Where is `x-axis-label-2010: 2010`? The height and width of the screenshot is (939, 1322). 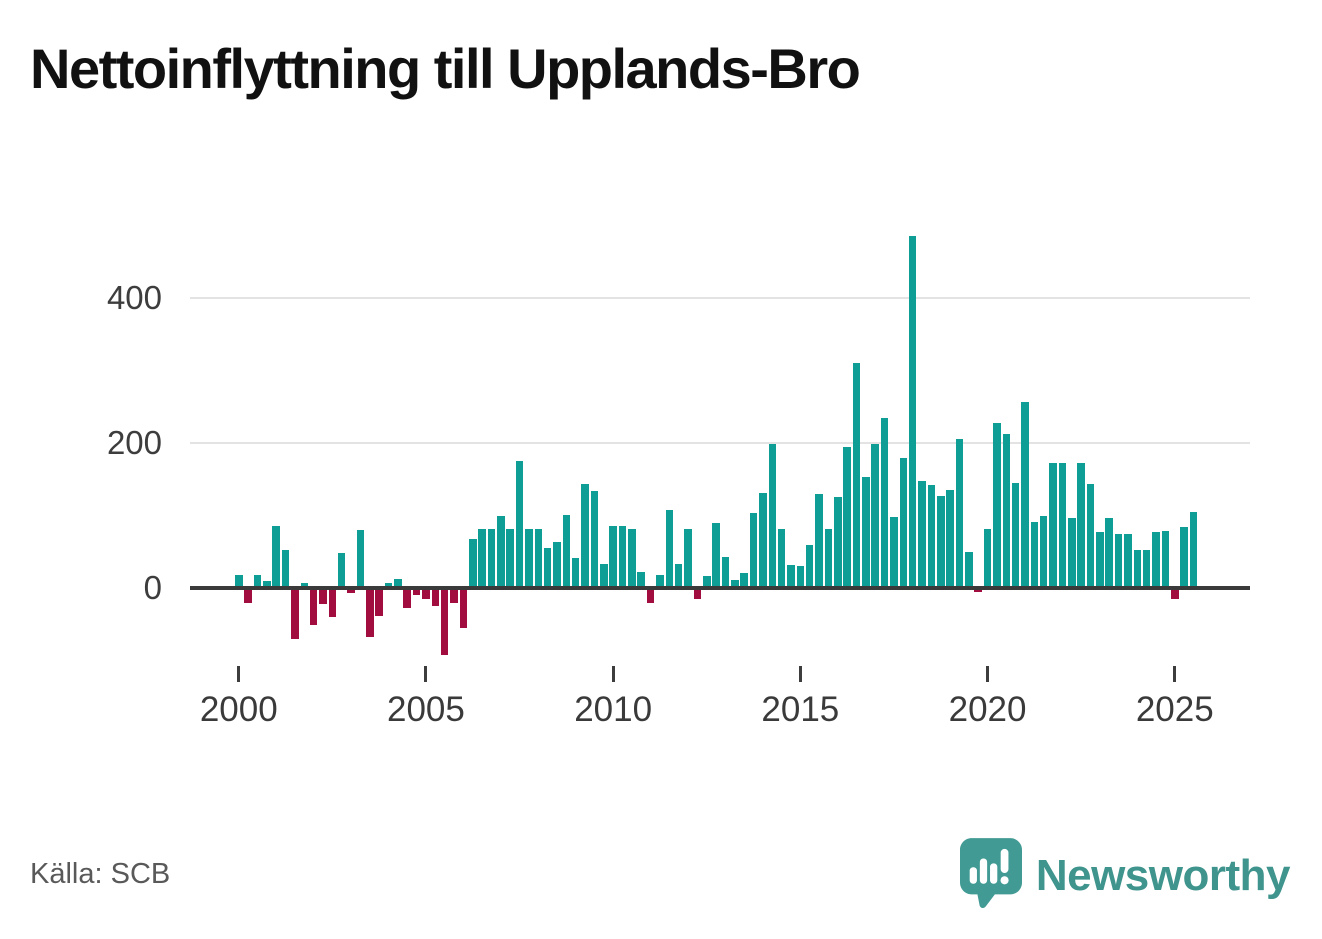 x-axis-label-2010: 2010 is located at coordinates (613, 709).